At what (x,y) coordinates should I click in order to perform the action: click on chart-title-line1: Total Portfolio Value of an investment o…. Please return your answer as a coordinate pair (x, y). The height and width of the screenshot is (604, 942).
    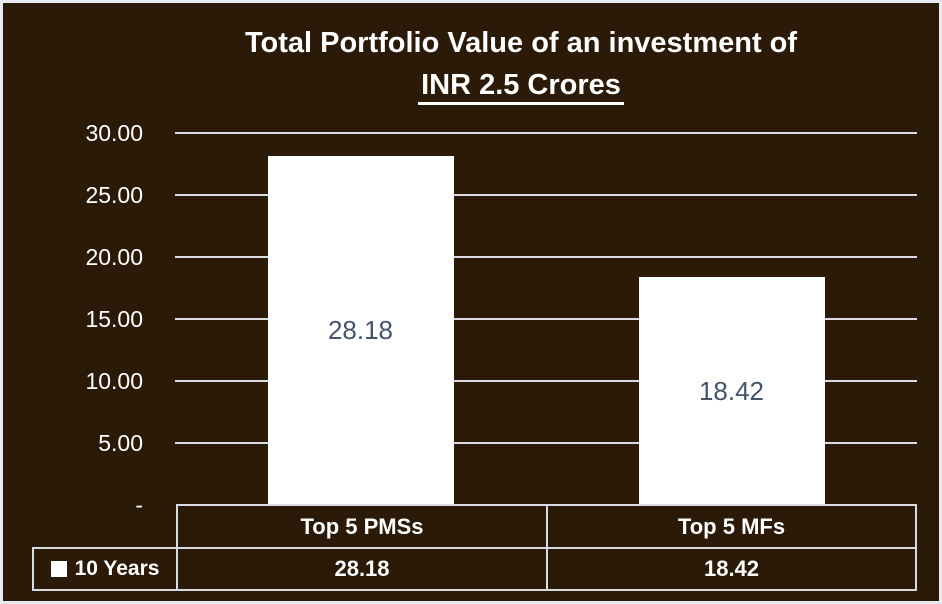
    Looking at the image, I should click on (521, 43).